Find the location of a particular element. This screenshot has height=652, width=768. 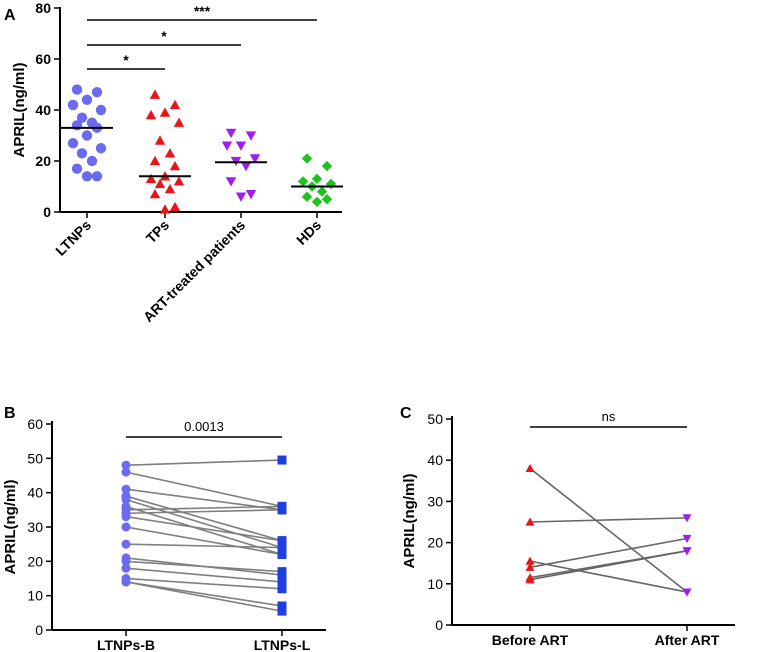

x-tick-label: TPs is located at coordinates (158, 232).